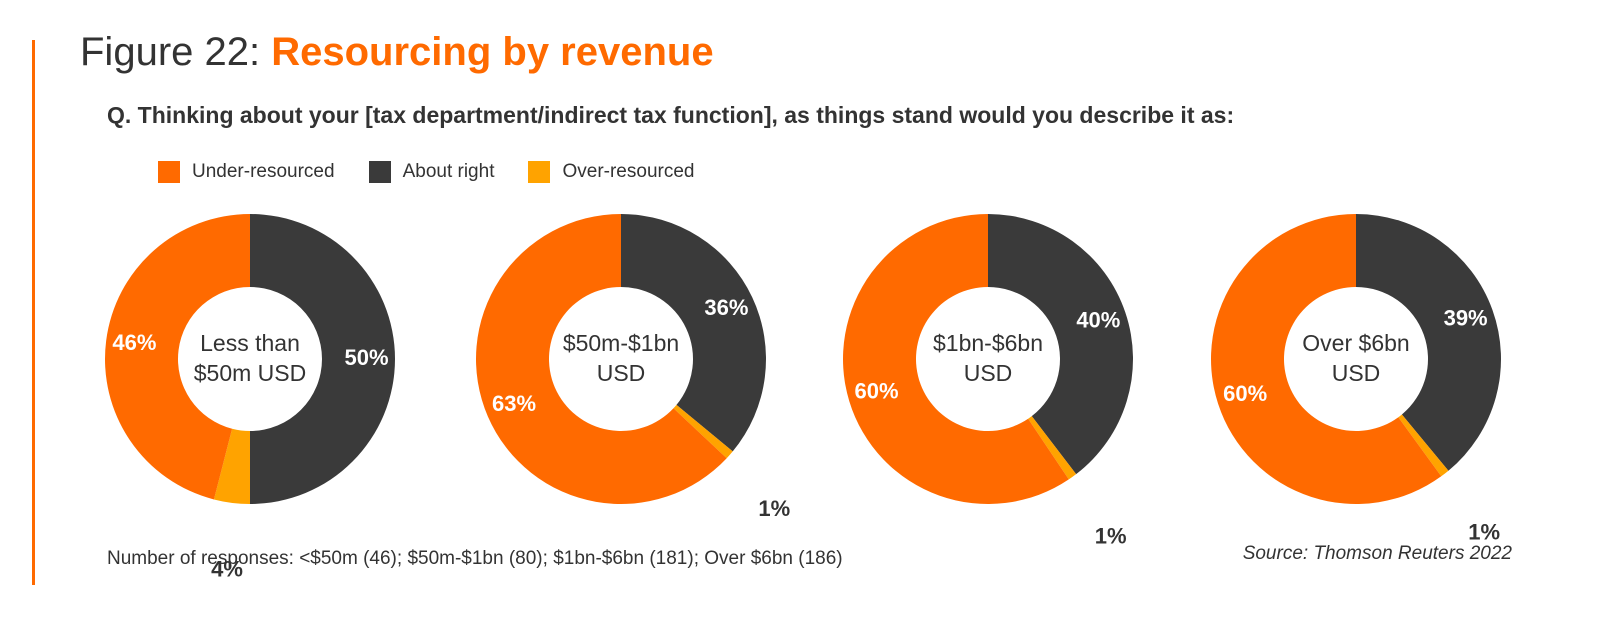 Image resolution: width=1600 pixels, height=623 pixels. I want to click on legend-item-over-resourced: Over-resourced, so click(611, 172).